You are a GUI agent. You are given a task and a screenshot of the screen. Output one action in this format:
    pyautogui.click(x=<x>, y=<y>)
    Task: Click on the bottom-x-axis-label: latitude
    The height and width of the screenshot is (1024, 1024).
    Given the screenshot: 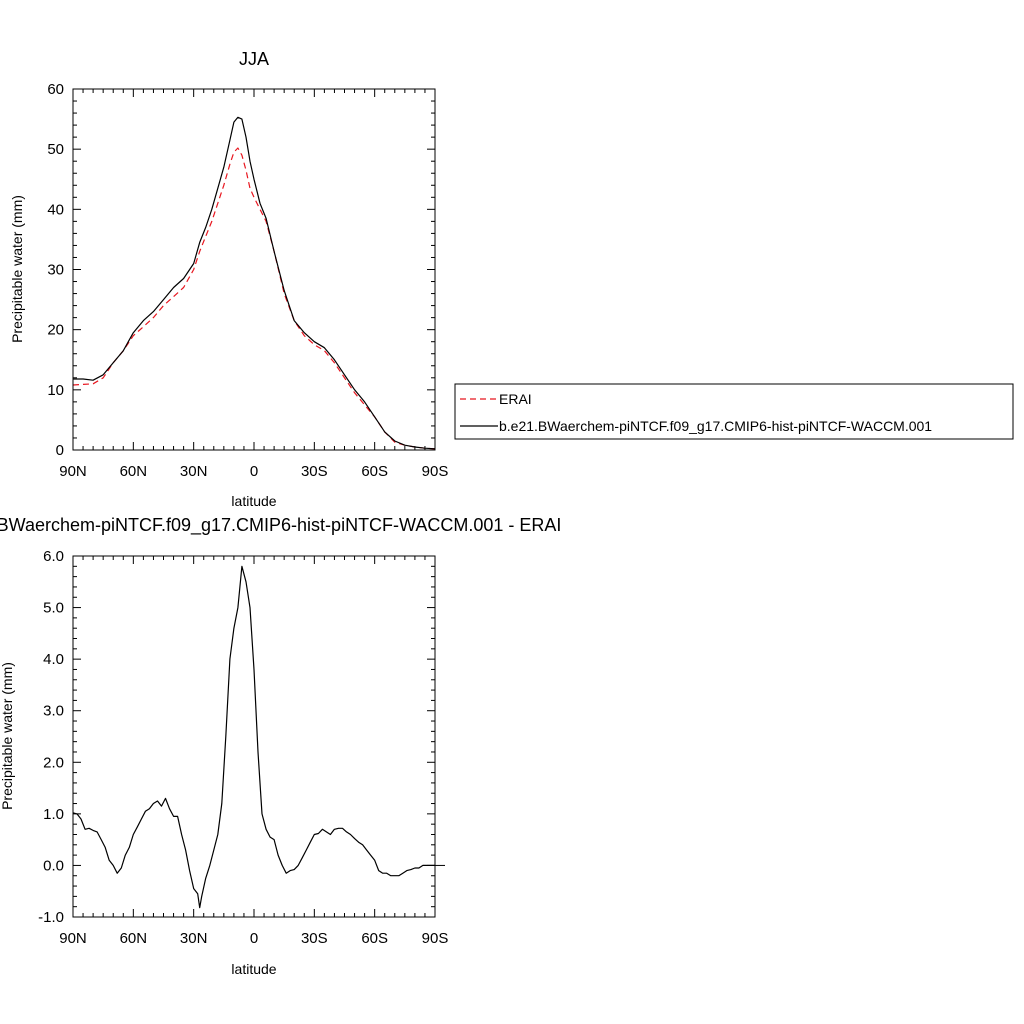 What is the action you would take?
    pyautogui.click(x=253, y=969)
    